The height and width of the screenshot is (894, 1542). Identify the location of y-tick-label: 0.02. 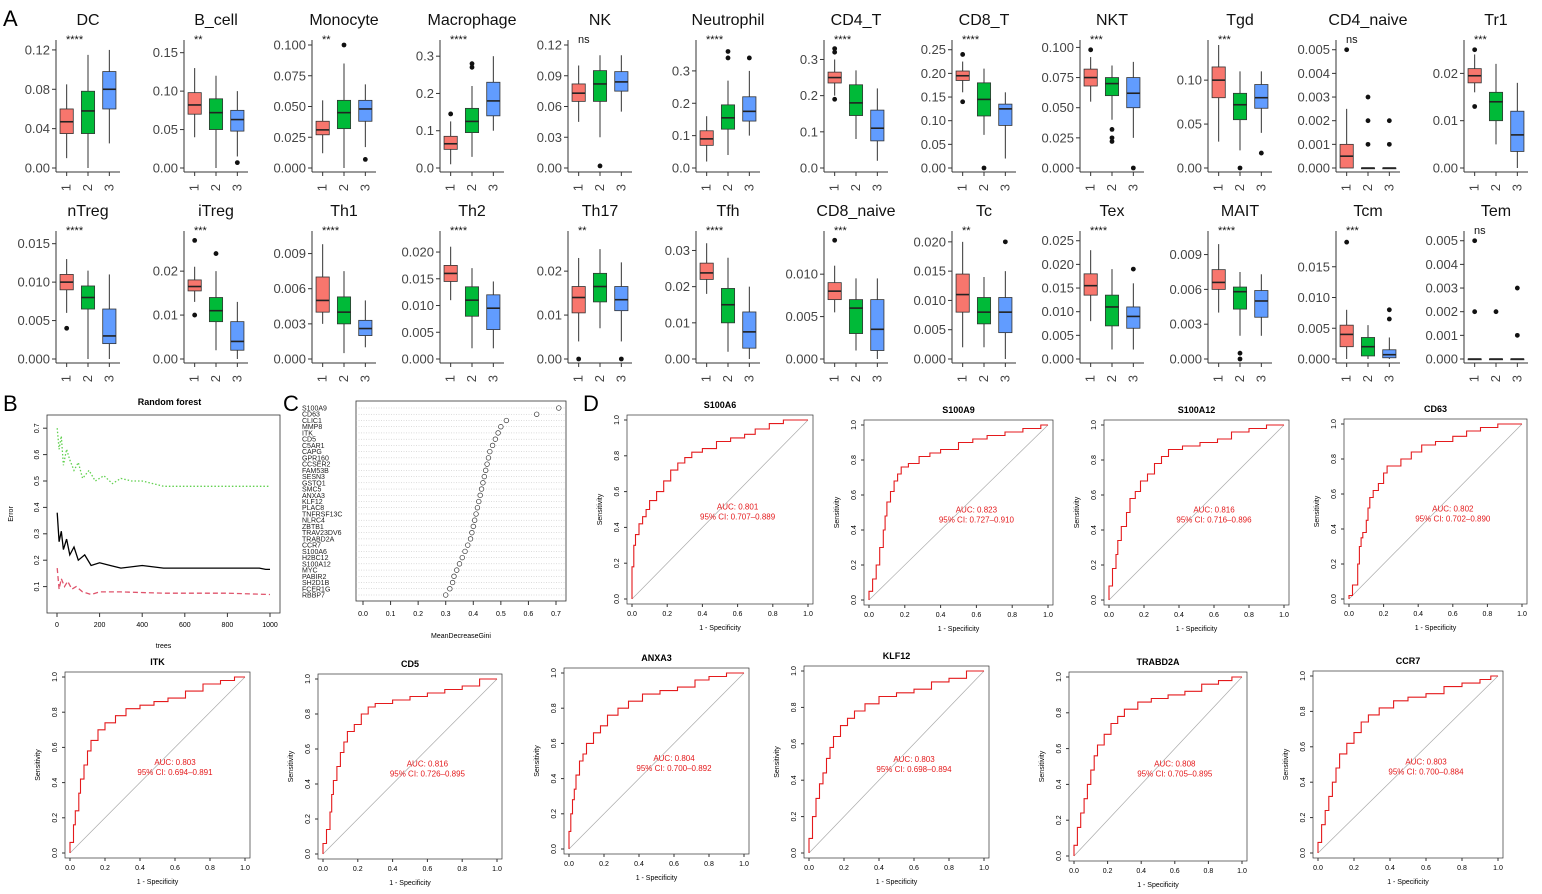
(677, 286).